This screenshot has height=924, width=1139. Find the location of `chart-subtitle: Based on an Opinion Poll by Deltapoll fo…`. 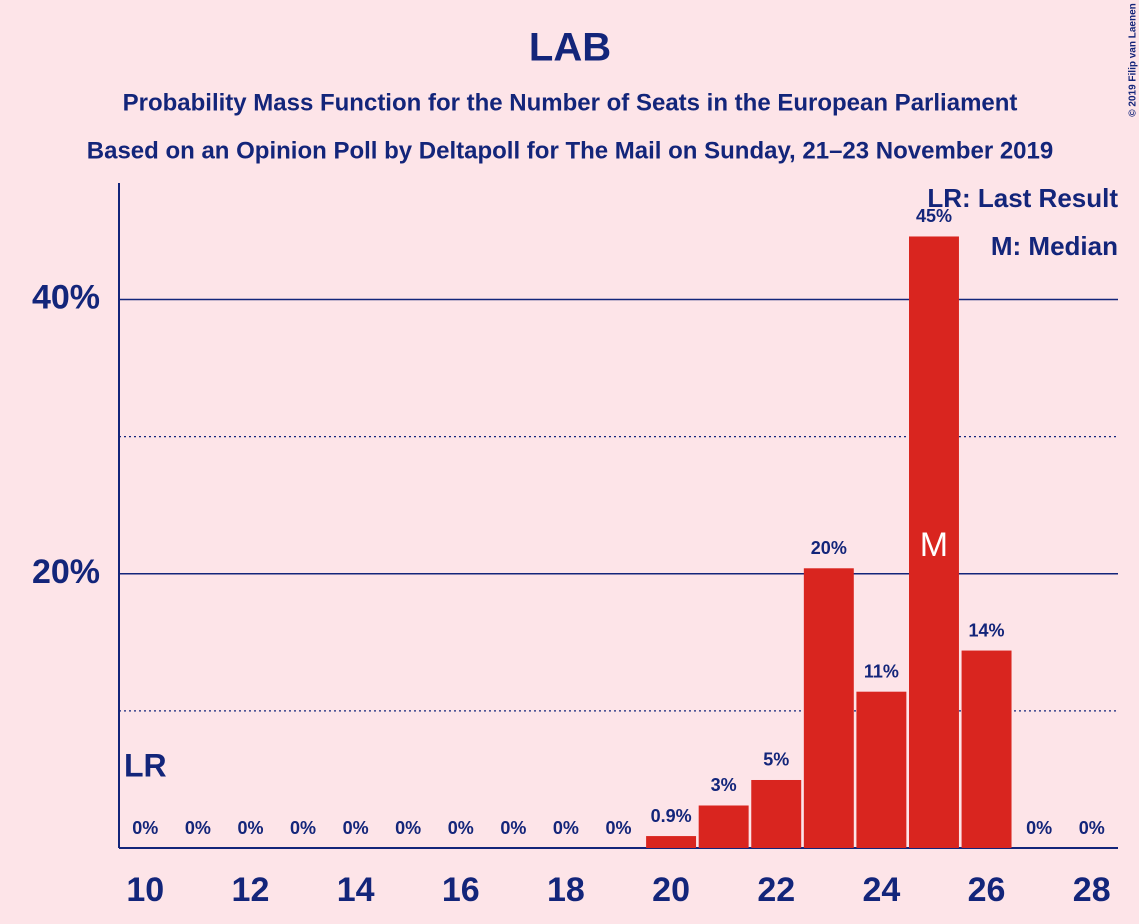

chart-subtitle: Based on an Opinion Poll by Deltapoll fo… is located at coordinates (570, 150).